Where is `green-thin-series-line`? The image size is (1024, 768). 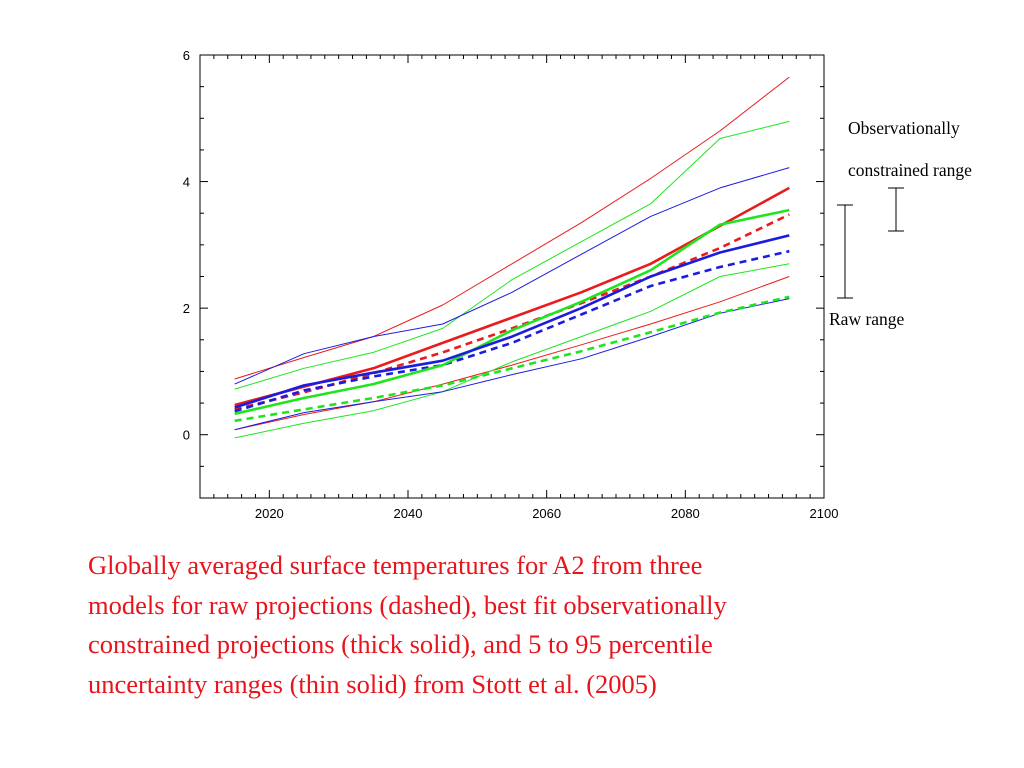
green-thin-series-line is located at coordinates (512, 351).